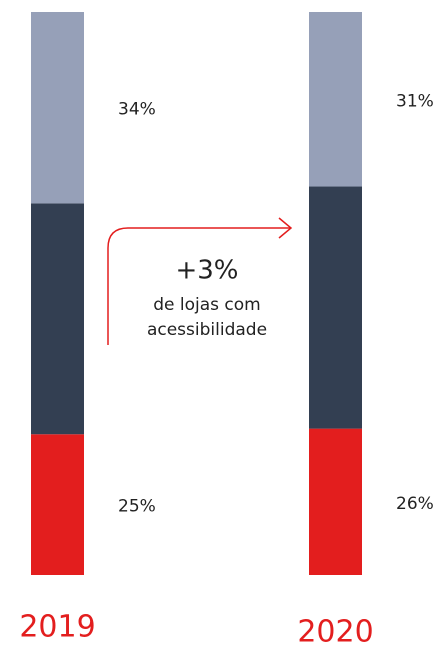 Image resolution: width=441 pixels, height=645 pixels. I want to click on x-tick-label: 2020, so click(335, 630).